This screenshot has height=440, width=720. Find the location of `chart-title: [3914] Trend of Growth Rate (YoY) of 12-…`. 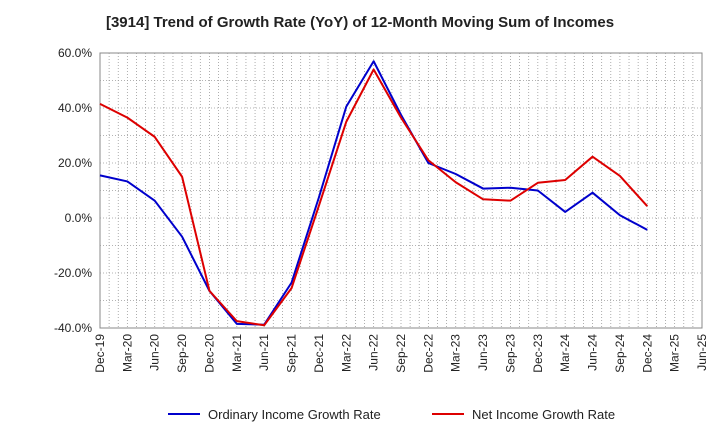

chart-title: [3914] Trend of Growth Rate (YoY) of 12-… is located at coordinates (360, 22).